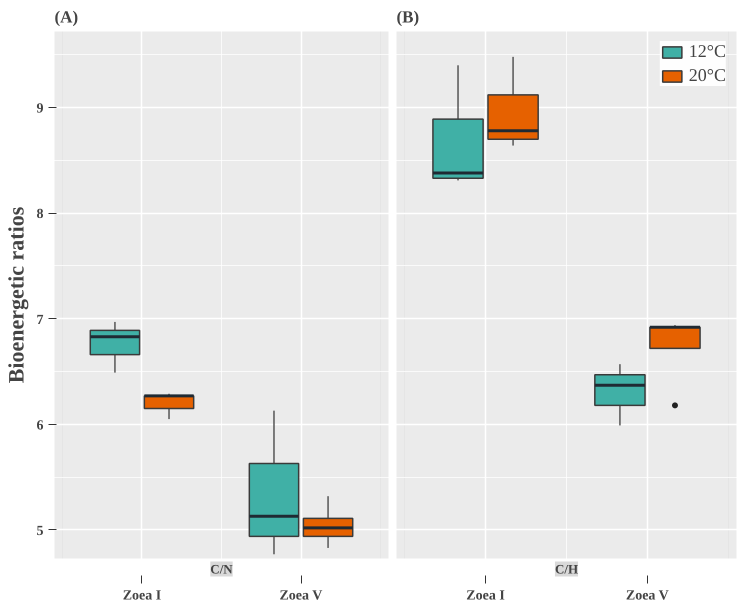 The width and height of the screenshot is (742, 612). I want to click on chart-title: (B), so click(408, 17).